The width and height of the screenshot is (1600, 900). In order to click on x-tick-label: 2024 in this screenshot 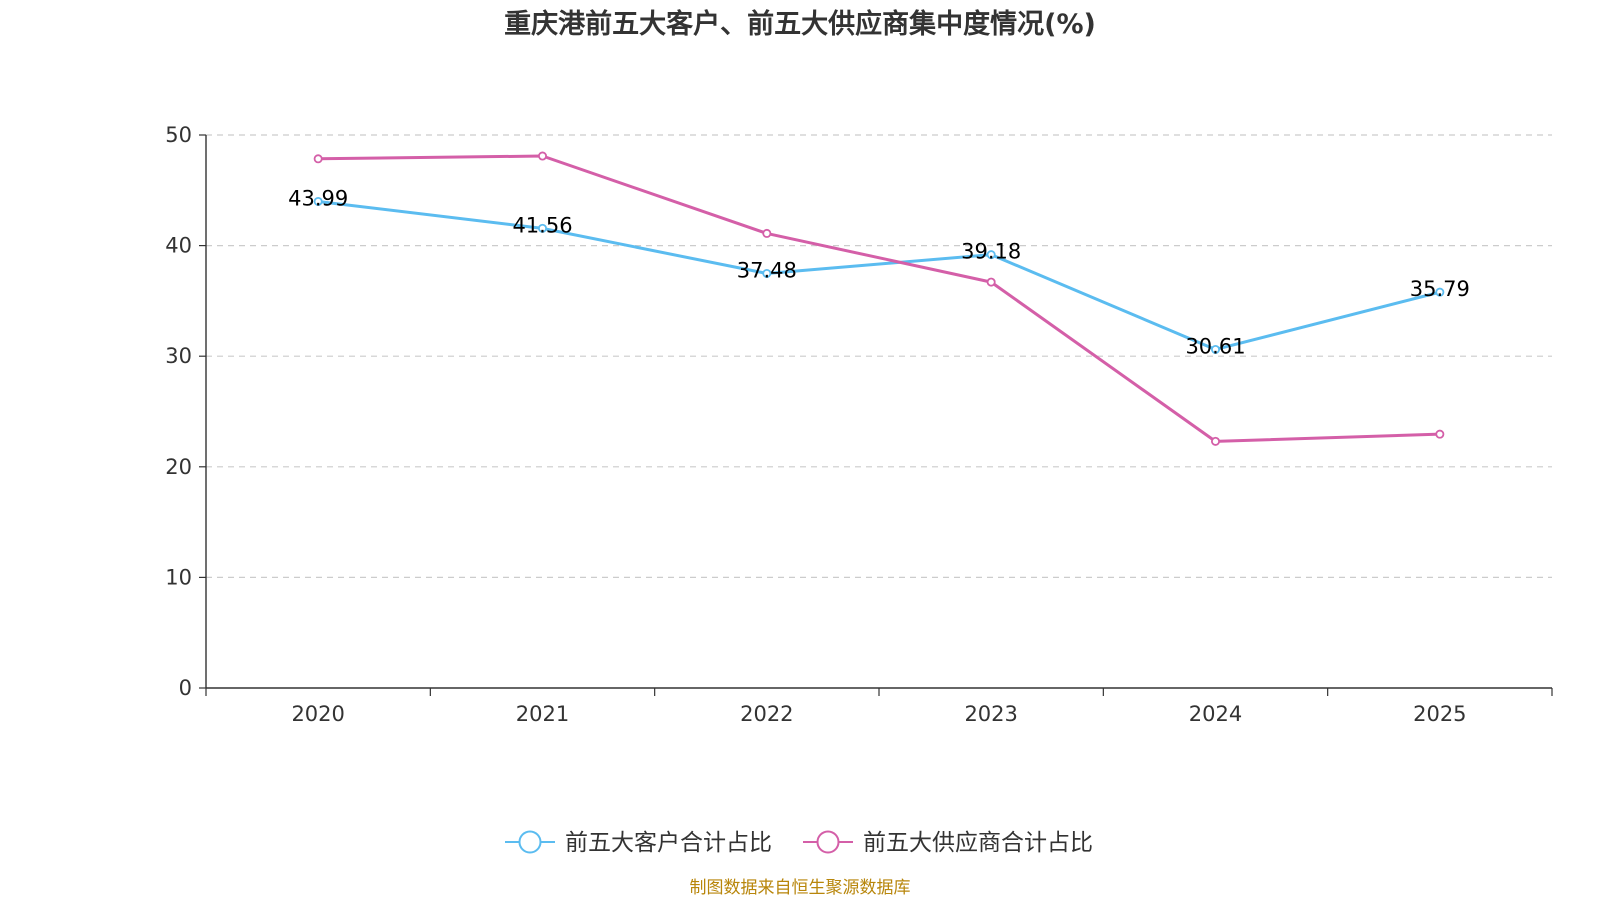, I will do `click(1215, 714)`.